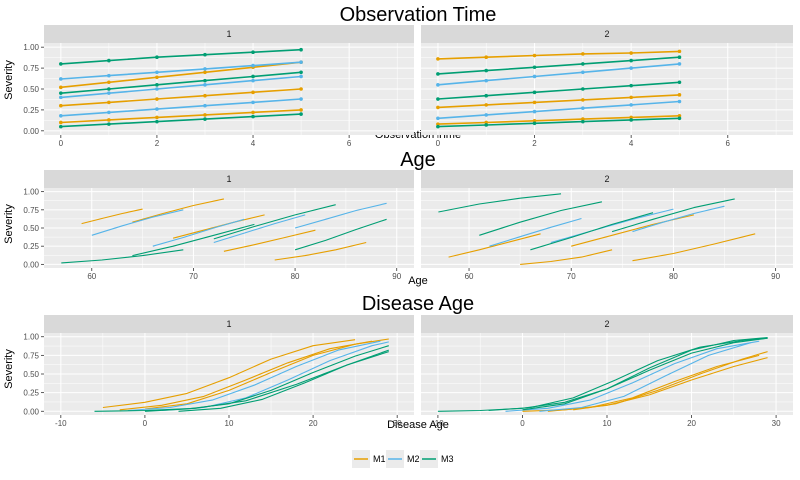  I want to click on panel-observation-time-facet-1: 1 0.00 0.25 0.50 0.75 1.00 0 2 4 6, so click(218, 86).